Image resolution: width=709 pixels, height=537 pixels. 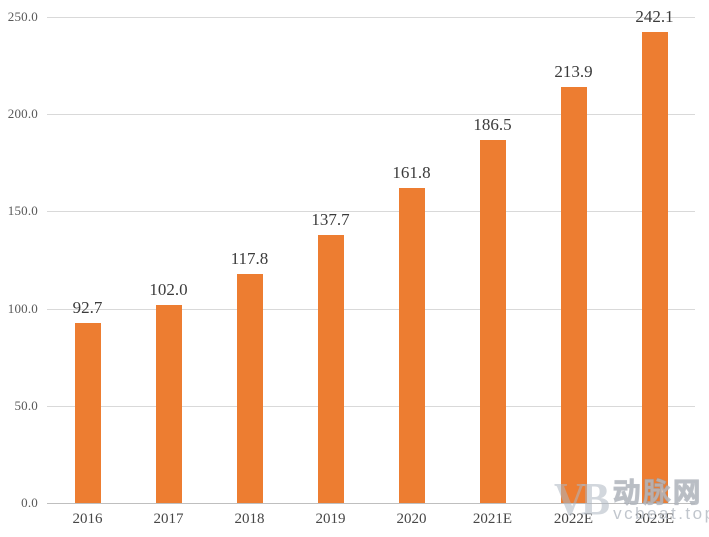 What do you see at coordinates (168, 519) in the screenshot?
I see `x-axis-tick-label: 2017` at bounding box center [168, 519].